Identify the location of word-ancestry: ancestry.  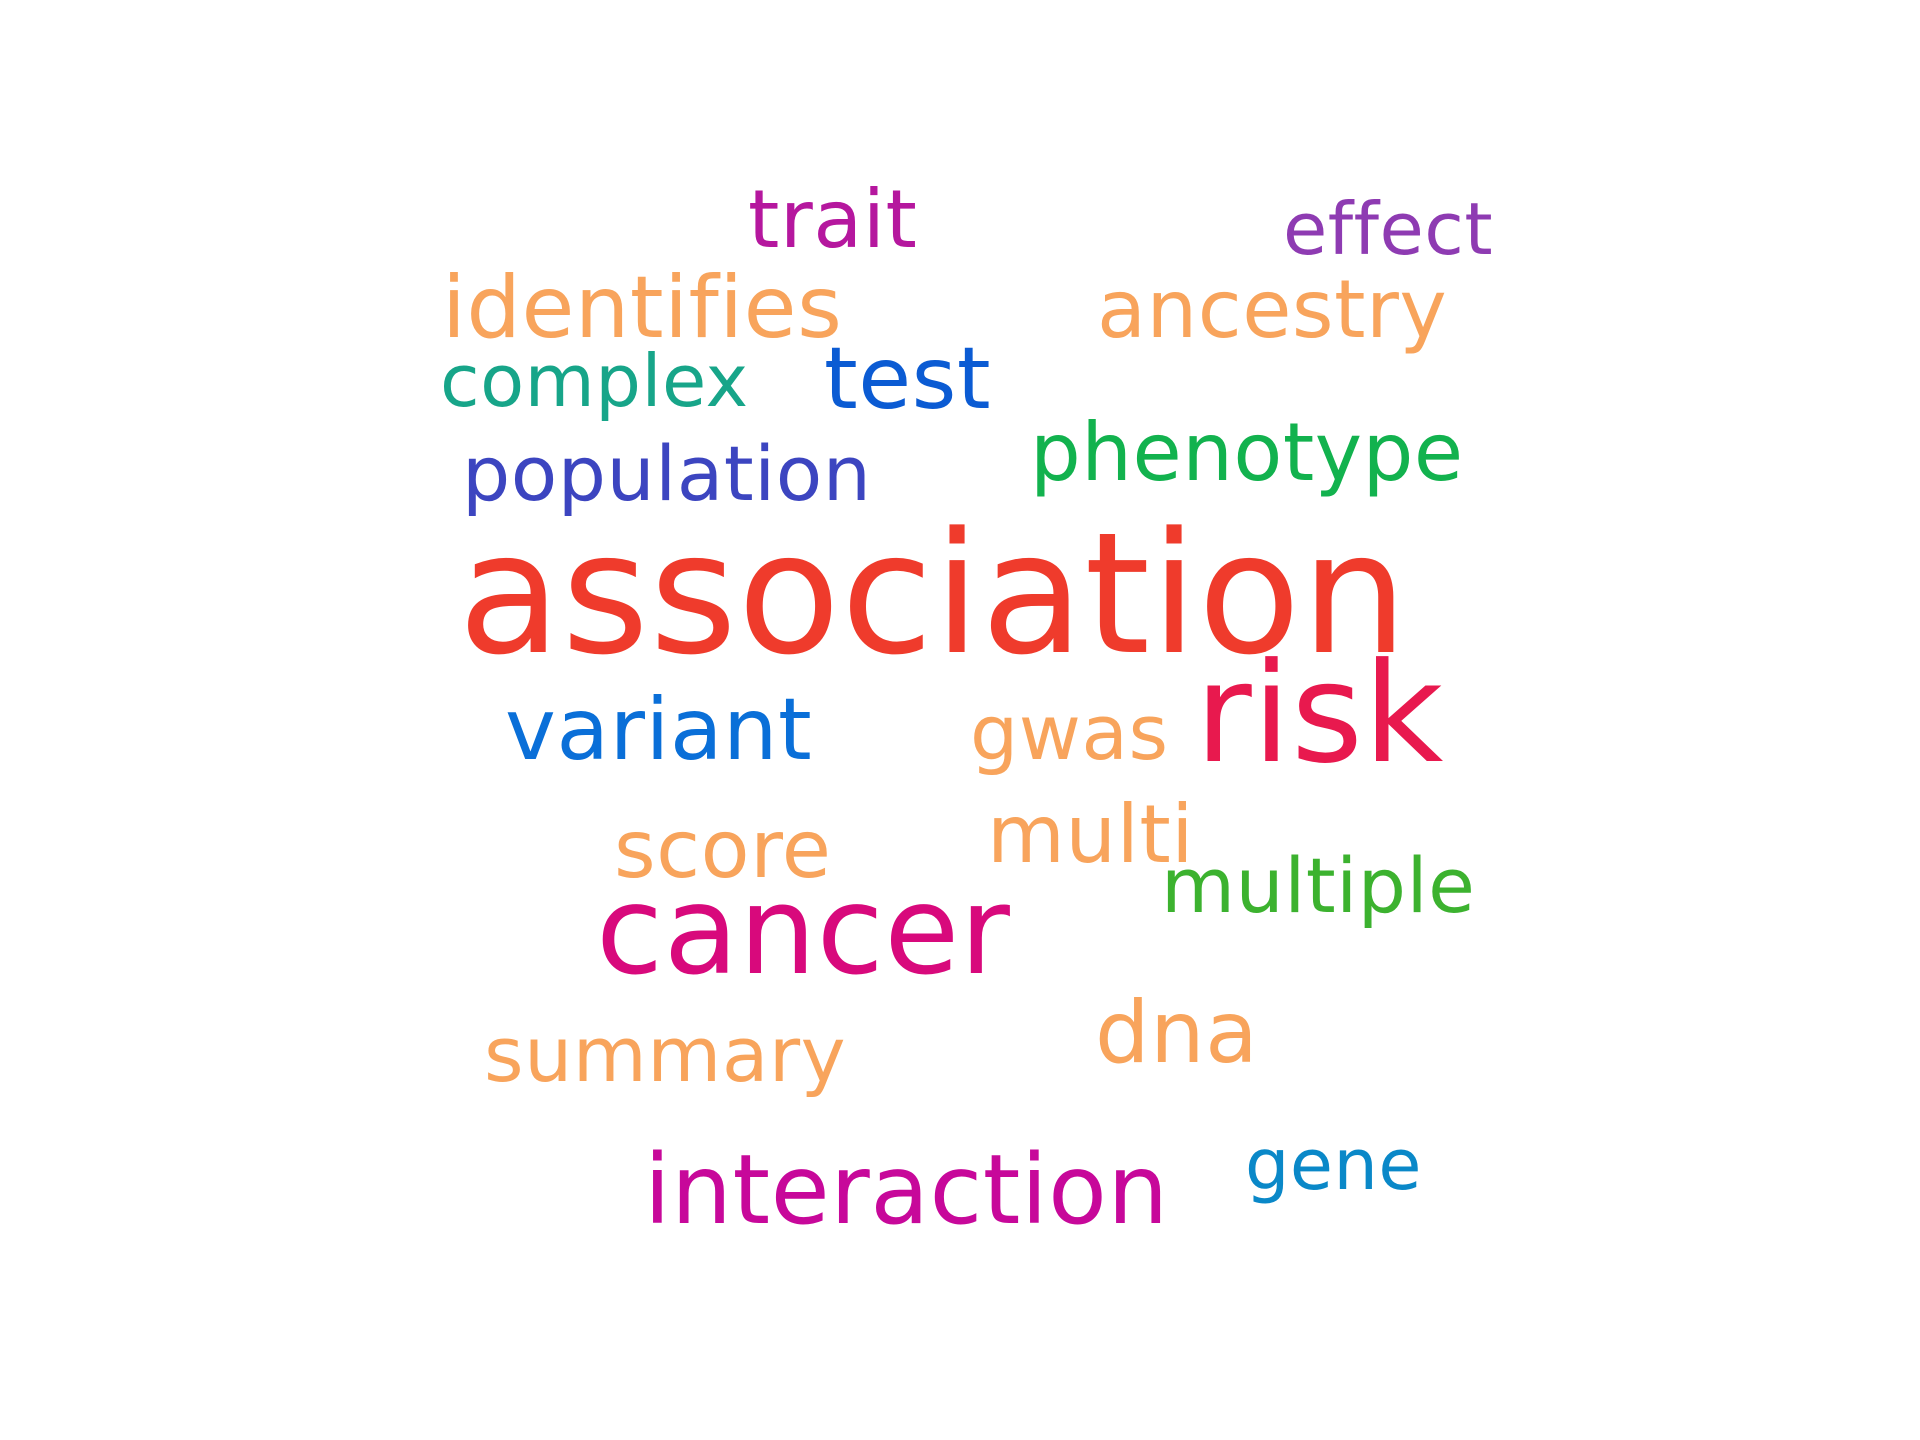
(1272, 309).